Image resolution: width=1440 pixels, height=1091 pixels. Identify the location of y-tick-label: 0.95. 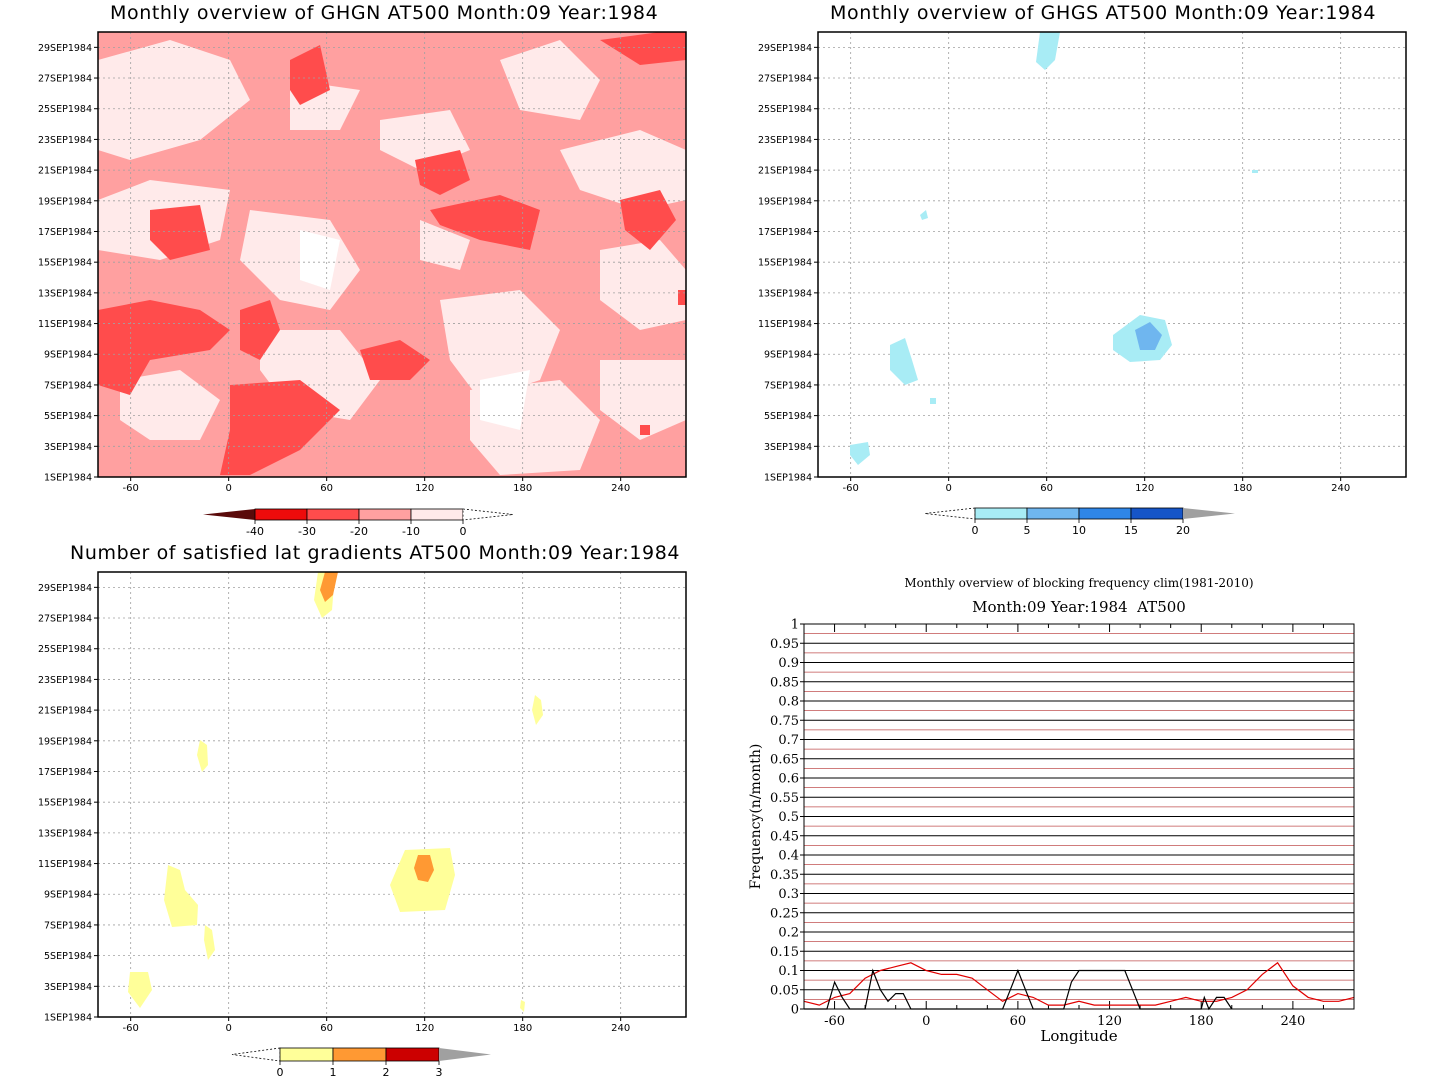
(784, 644).